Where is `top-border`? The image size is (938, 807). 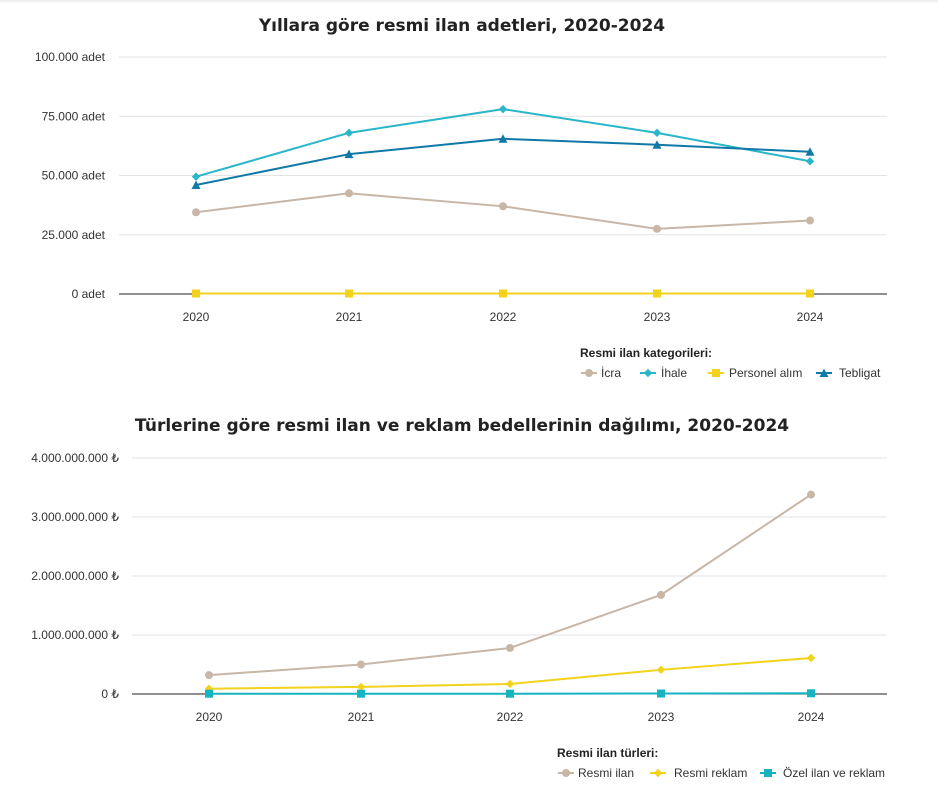 top-border is located at coordinates (469, 2).